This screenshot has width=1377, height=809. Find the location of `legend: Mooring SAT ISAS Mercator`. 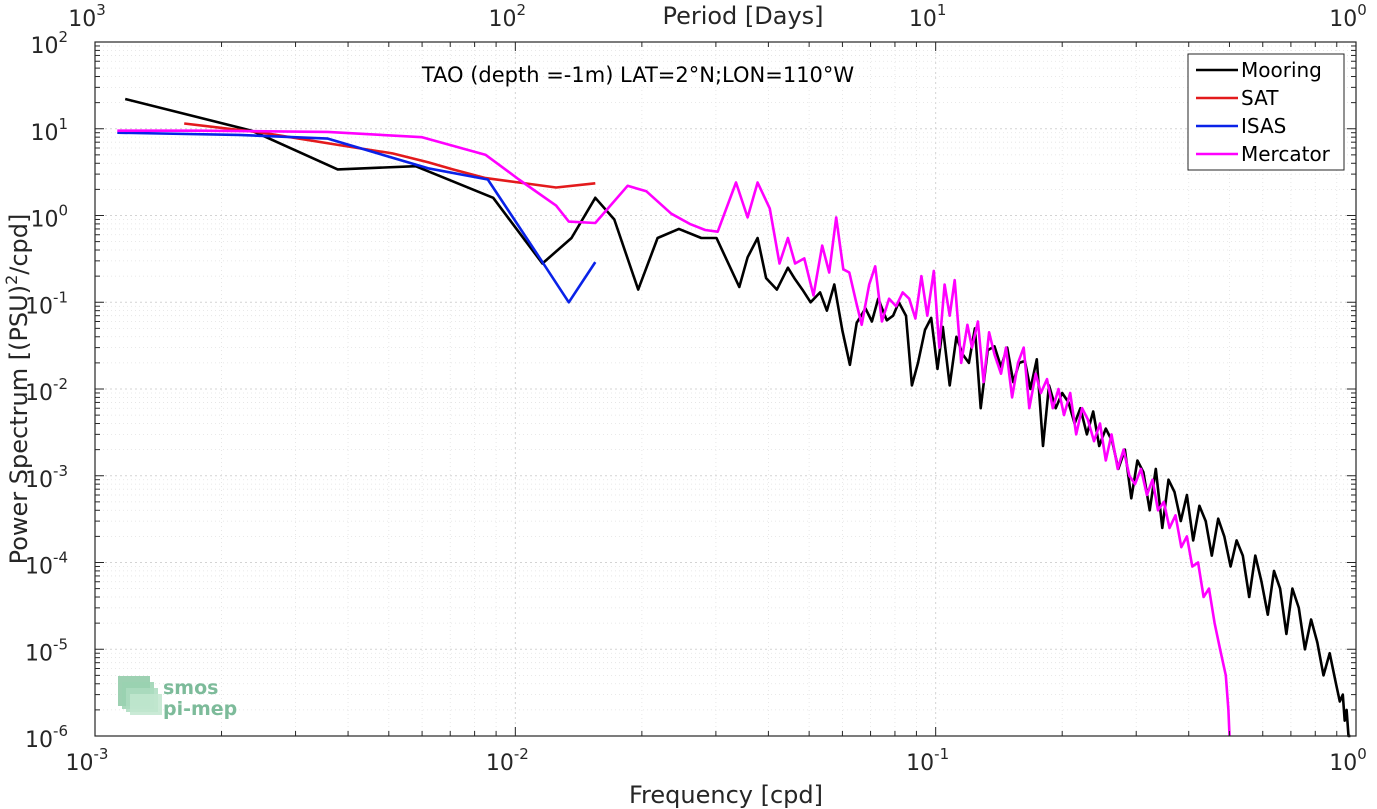

legend: Mooring SAT ISAS Mercator is located at coordinates (1266, 112).